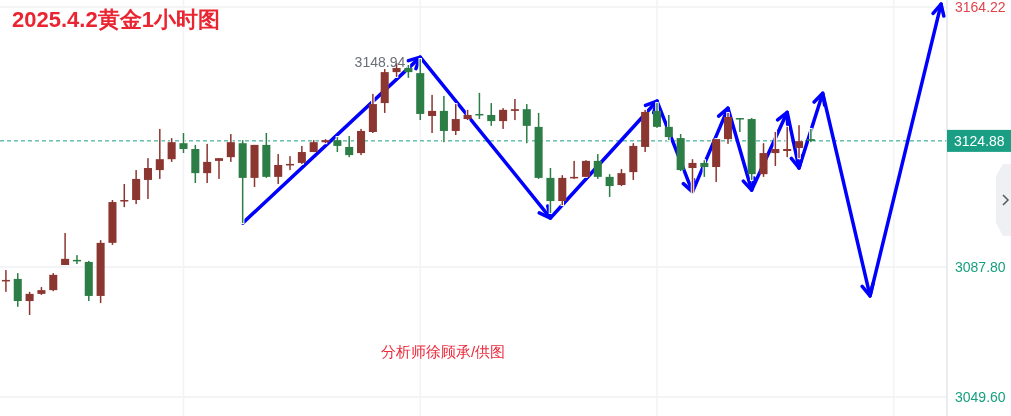  I want to click on y-tick-label: 3087.80, so click(980, 267).